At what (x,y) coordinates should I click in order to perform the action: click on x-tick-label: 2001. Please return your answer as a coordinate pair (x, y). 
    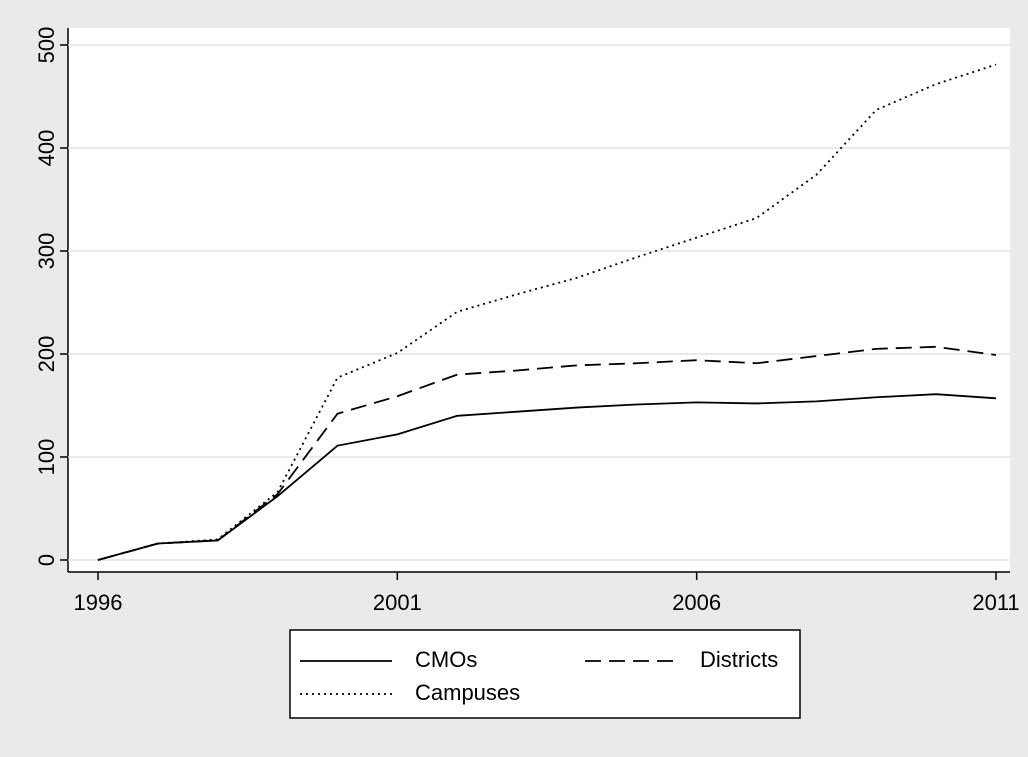
    Looking at the image, I should click on (397, 602).